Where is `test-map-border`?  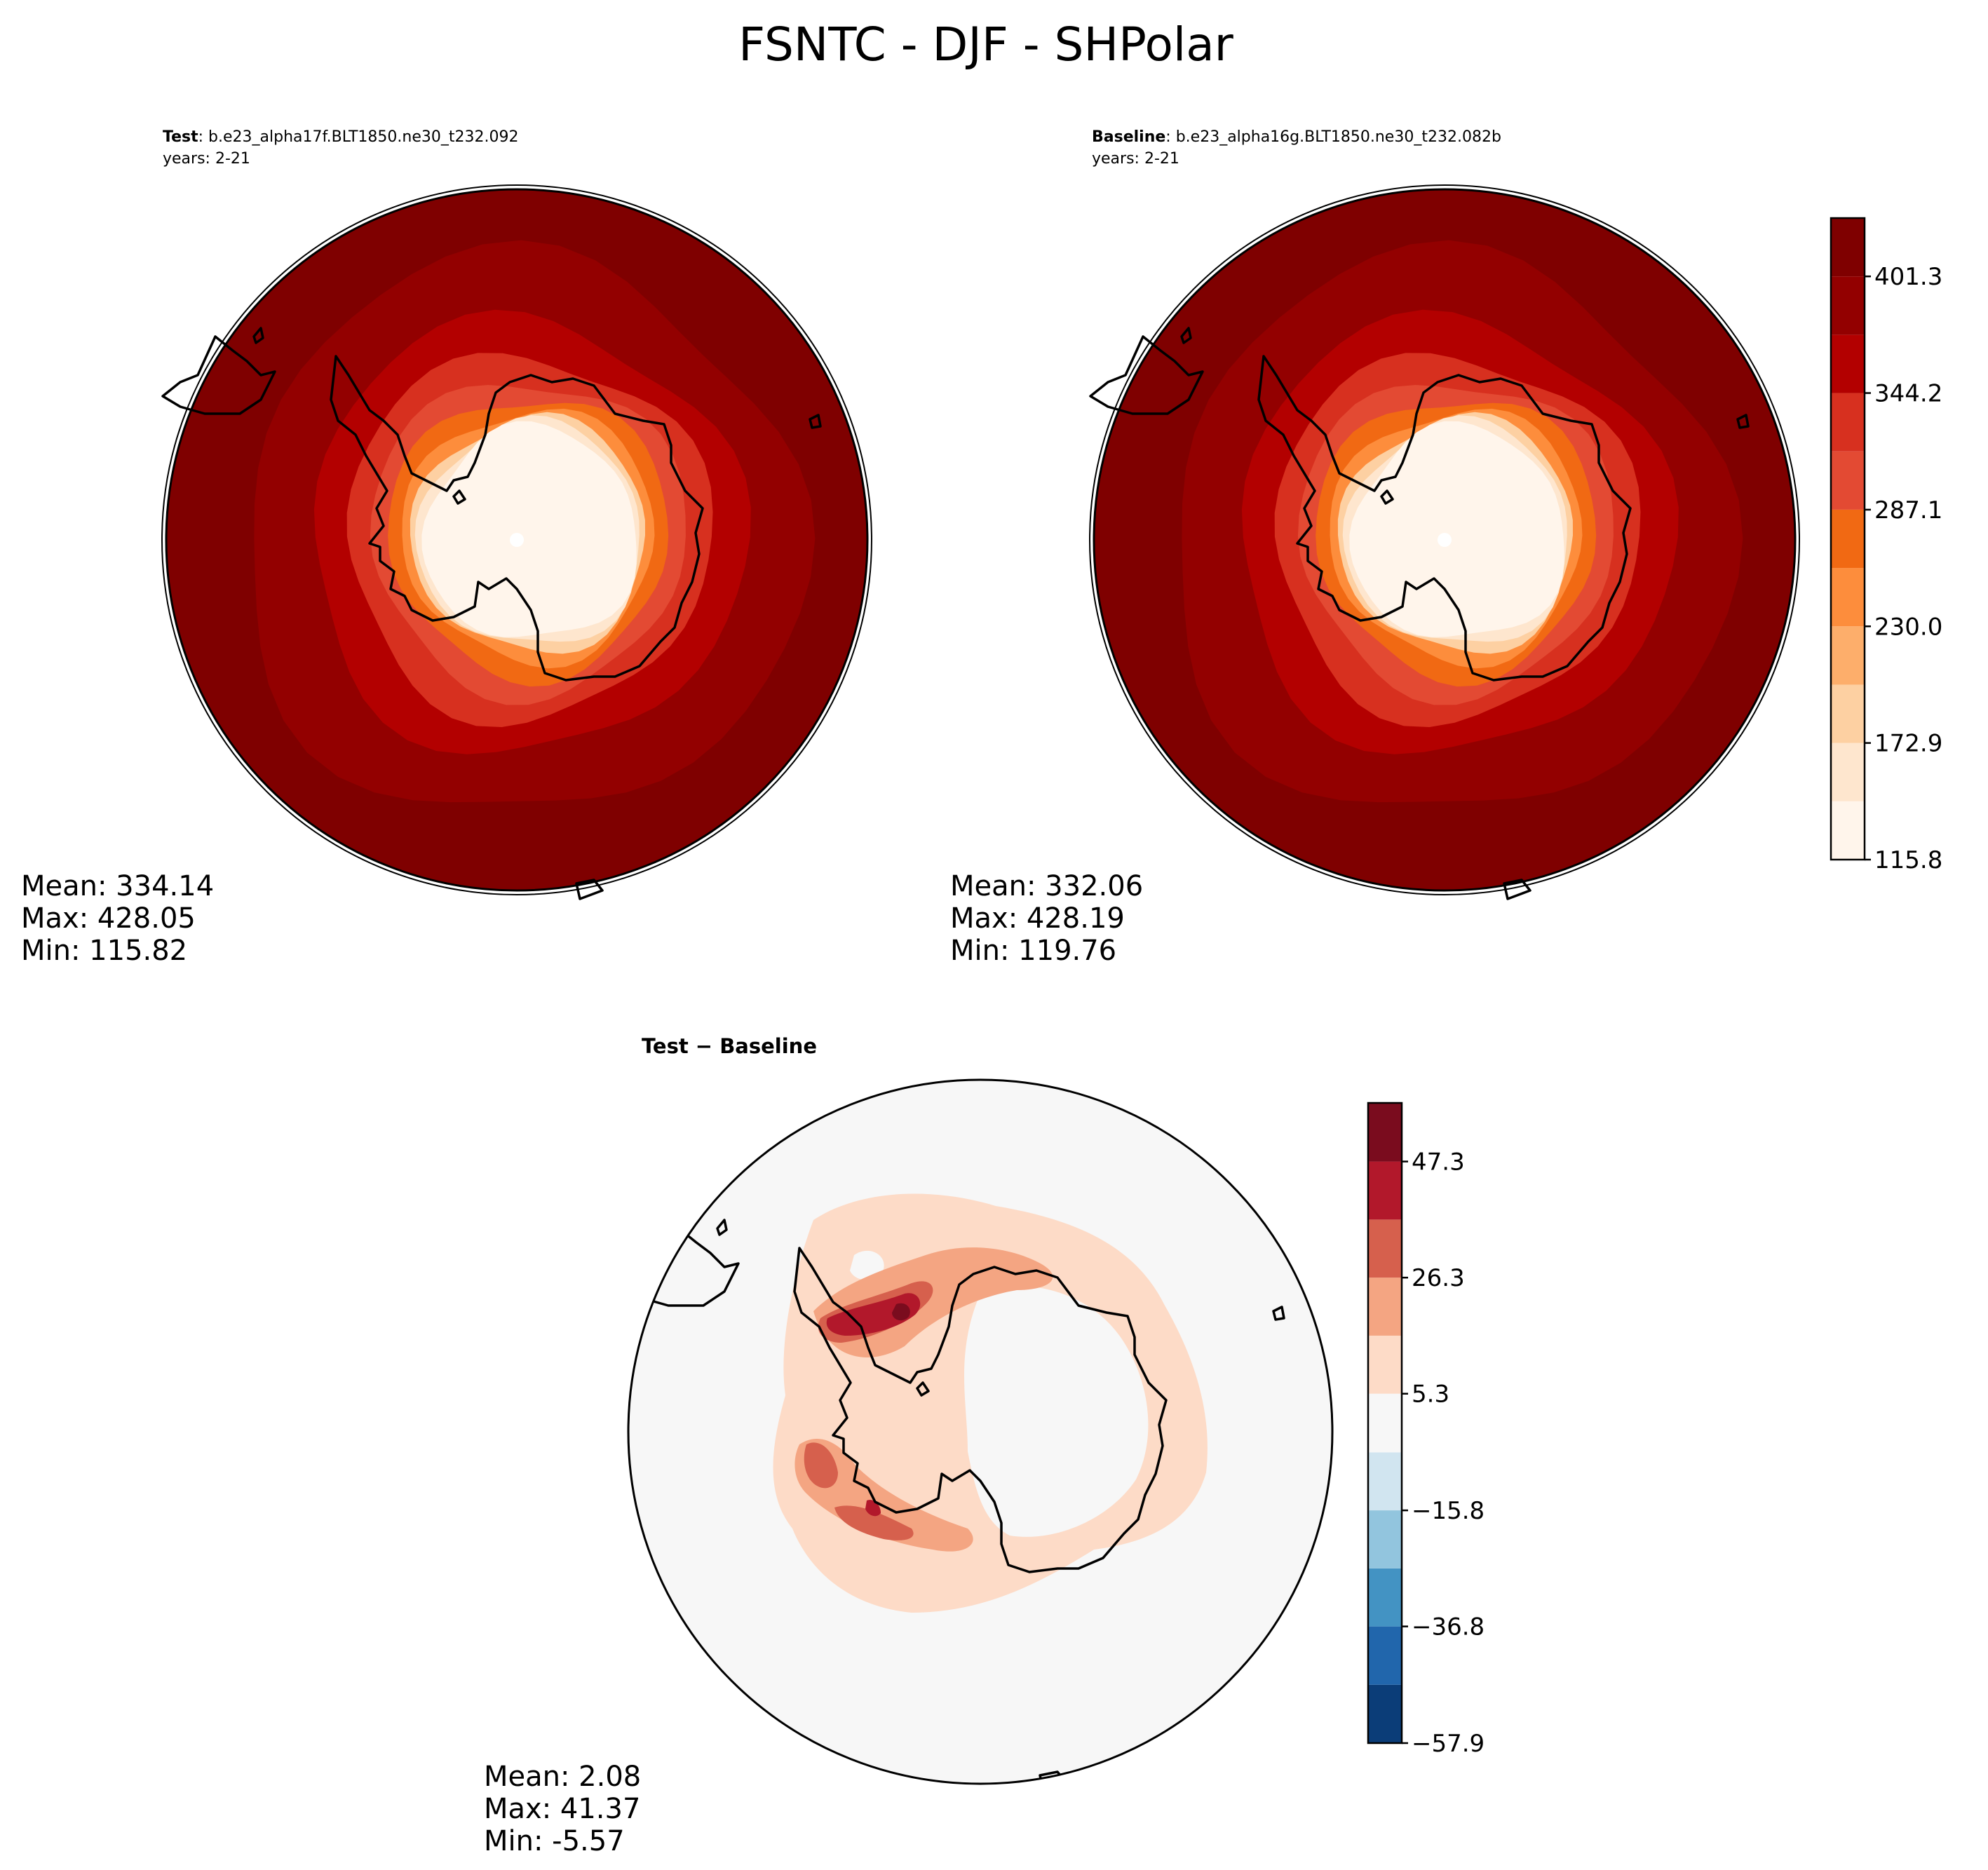 test-map-border is located at coordinates (517, 540).